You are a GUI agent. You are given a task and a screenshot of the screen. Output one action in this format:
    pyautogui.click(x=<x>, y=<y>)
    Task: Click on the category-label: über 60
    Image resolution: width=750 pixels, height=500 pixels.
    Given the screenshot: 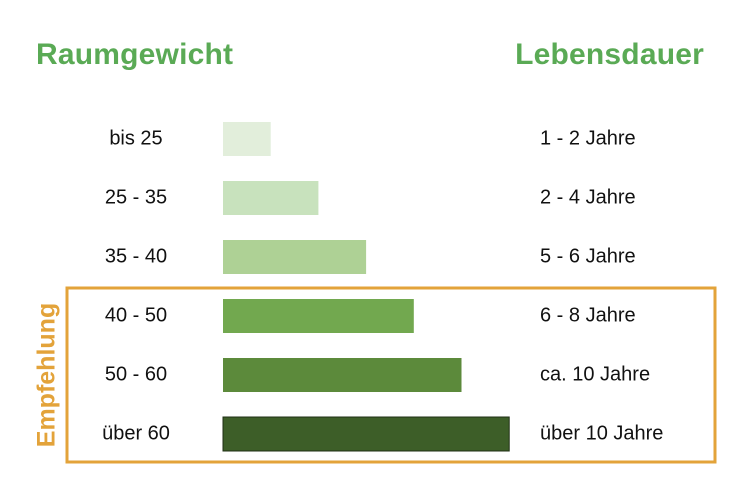 What is the action you would take?
    pyautogui.click(x=136, y=433)
    